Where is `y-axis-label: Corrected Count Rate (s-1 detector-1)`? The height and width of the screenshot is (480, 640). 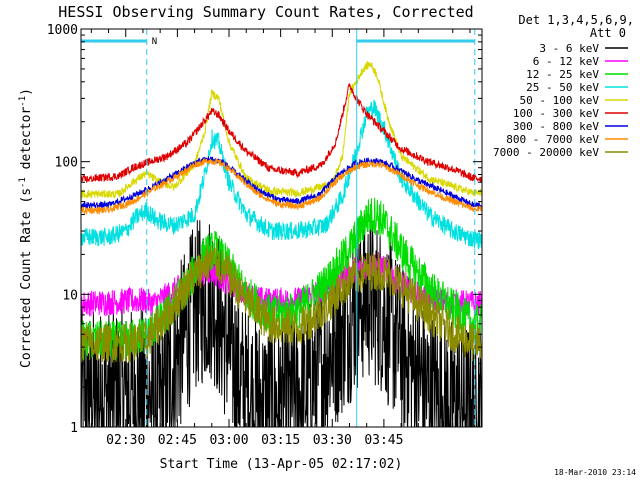
y-axis-label: Corrected Count Rate (s-1 detector-1) is located at coordinates (26, 228).